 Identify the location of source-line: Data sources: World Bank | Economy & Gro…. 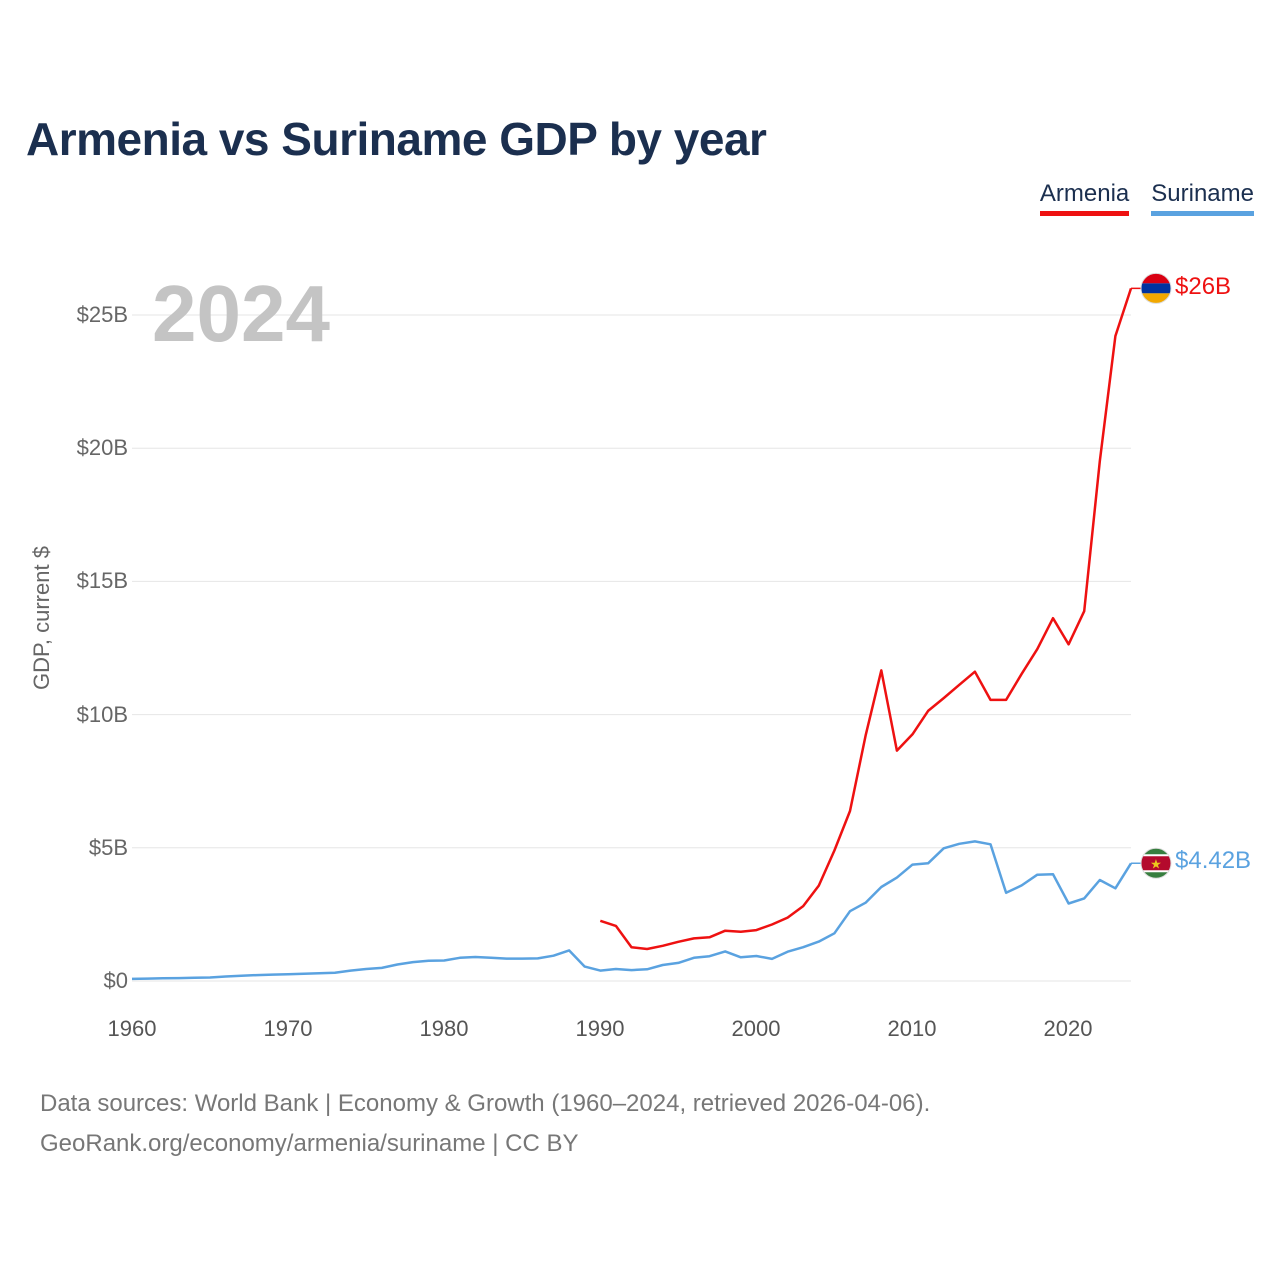
(485, 1103).